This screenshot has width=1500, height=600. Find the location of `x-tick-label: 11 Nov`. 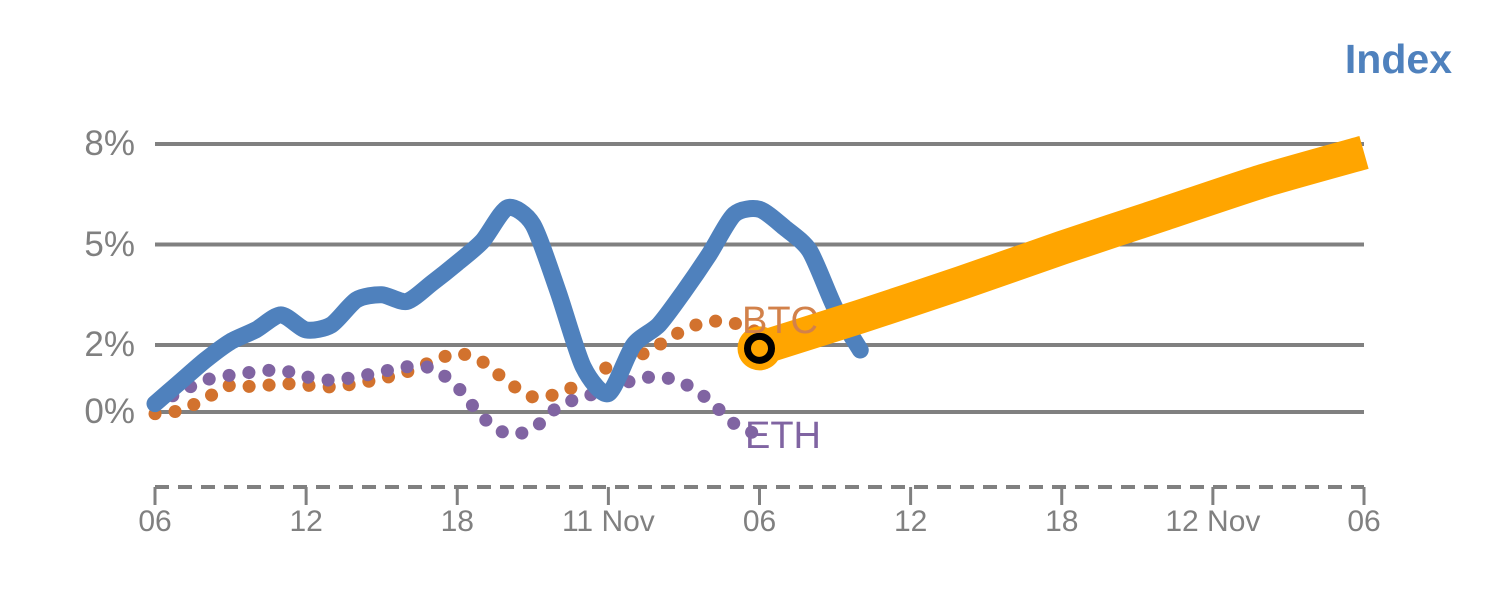

x-tick-label: 11 Nov is located at coordinates (608, 521).